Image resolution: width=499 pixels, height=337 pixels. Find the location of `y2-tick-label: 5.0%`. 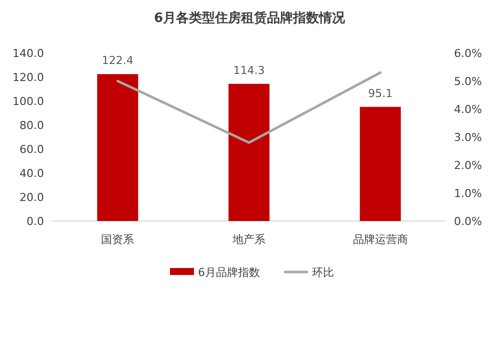

y2-tick-label: 5.0% is located at coordinates (468, 81).